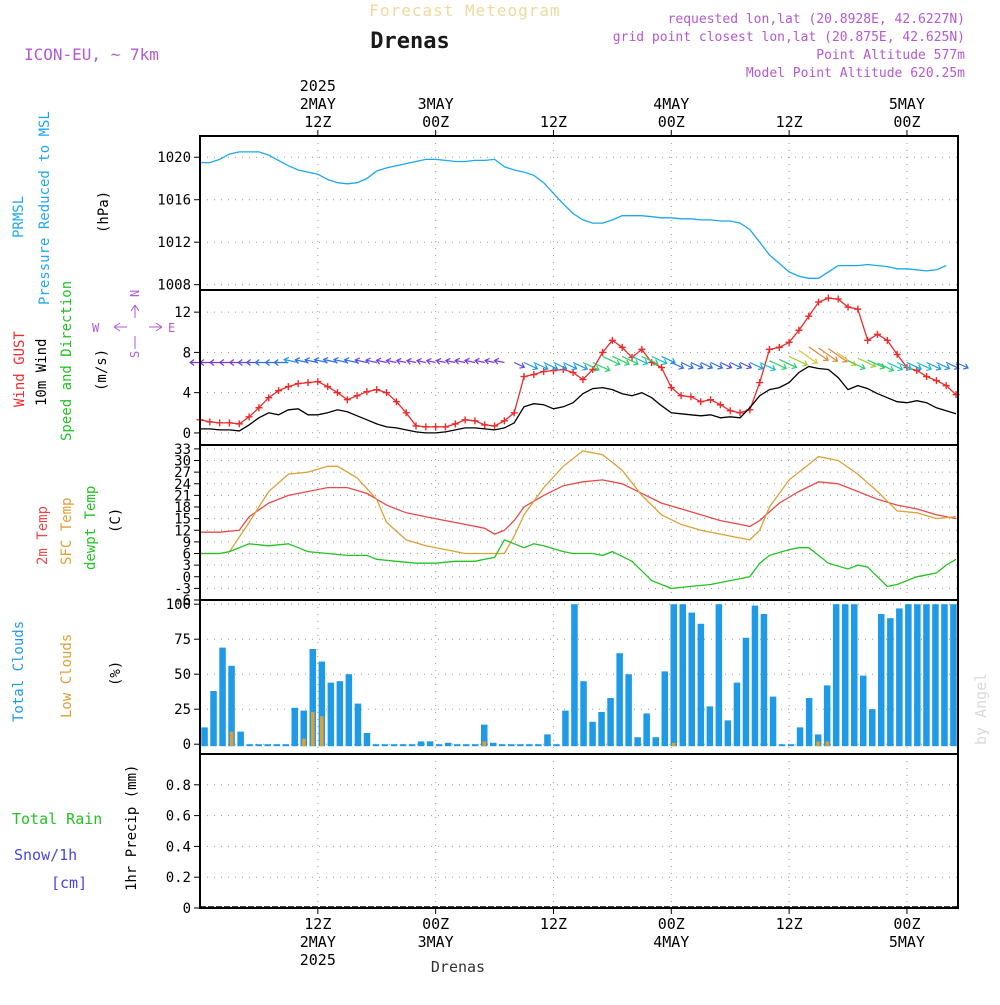  Describe the element at coordinates (91, 528) in the screenshot. I see `dewpt-label: dewpt Temp` at that location.